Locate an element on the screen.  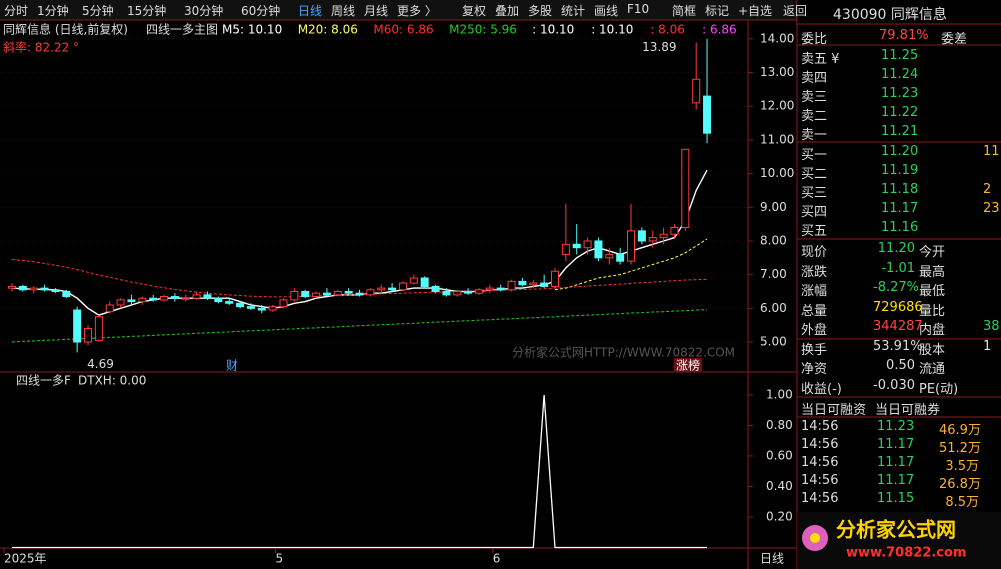
tag-bg is located at coordinates (688, 365).